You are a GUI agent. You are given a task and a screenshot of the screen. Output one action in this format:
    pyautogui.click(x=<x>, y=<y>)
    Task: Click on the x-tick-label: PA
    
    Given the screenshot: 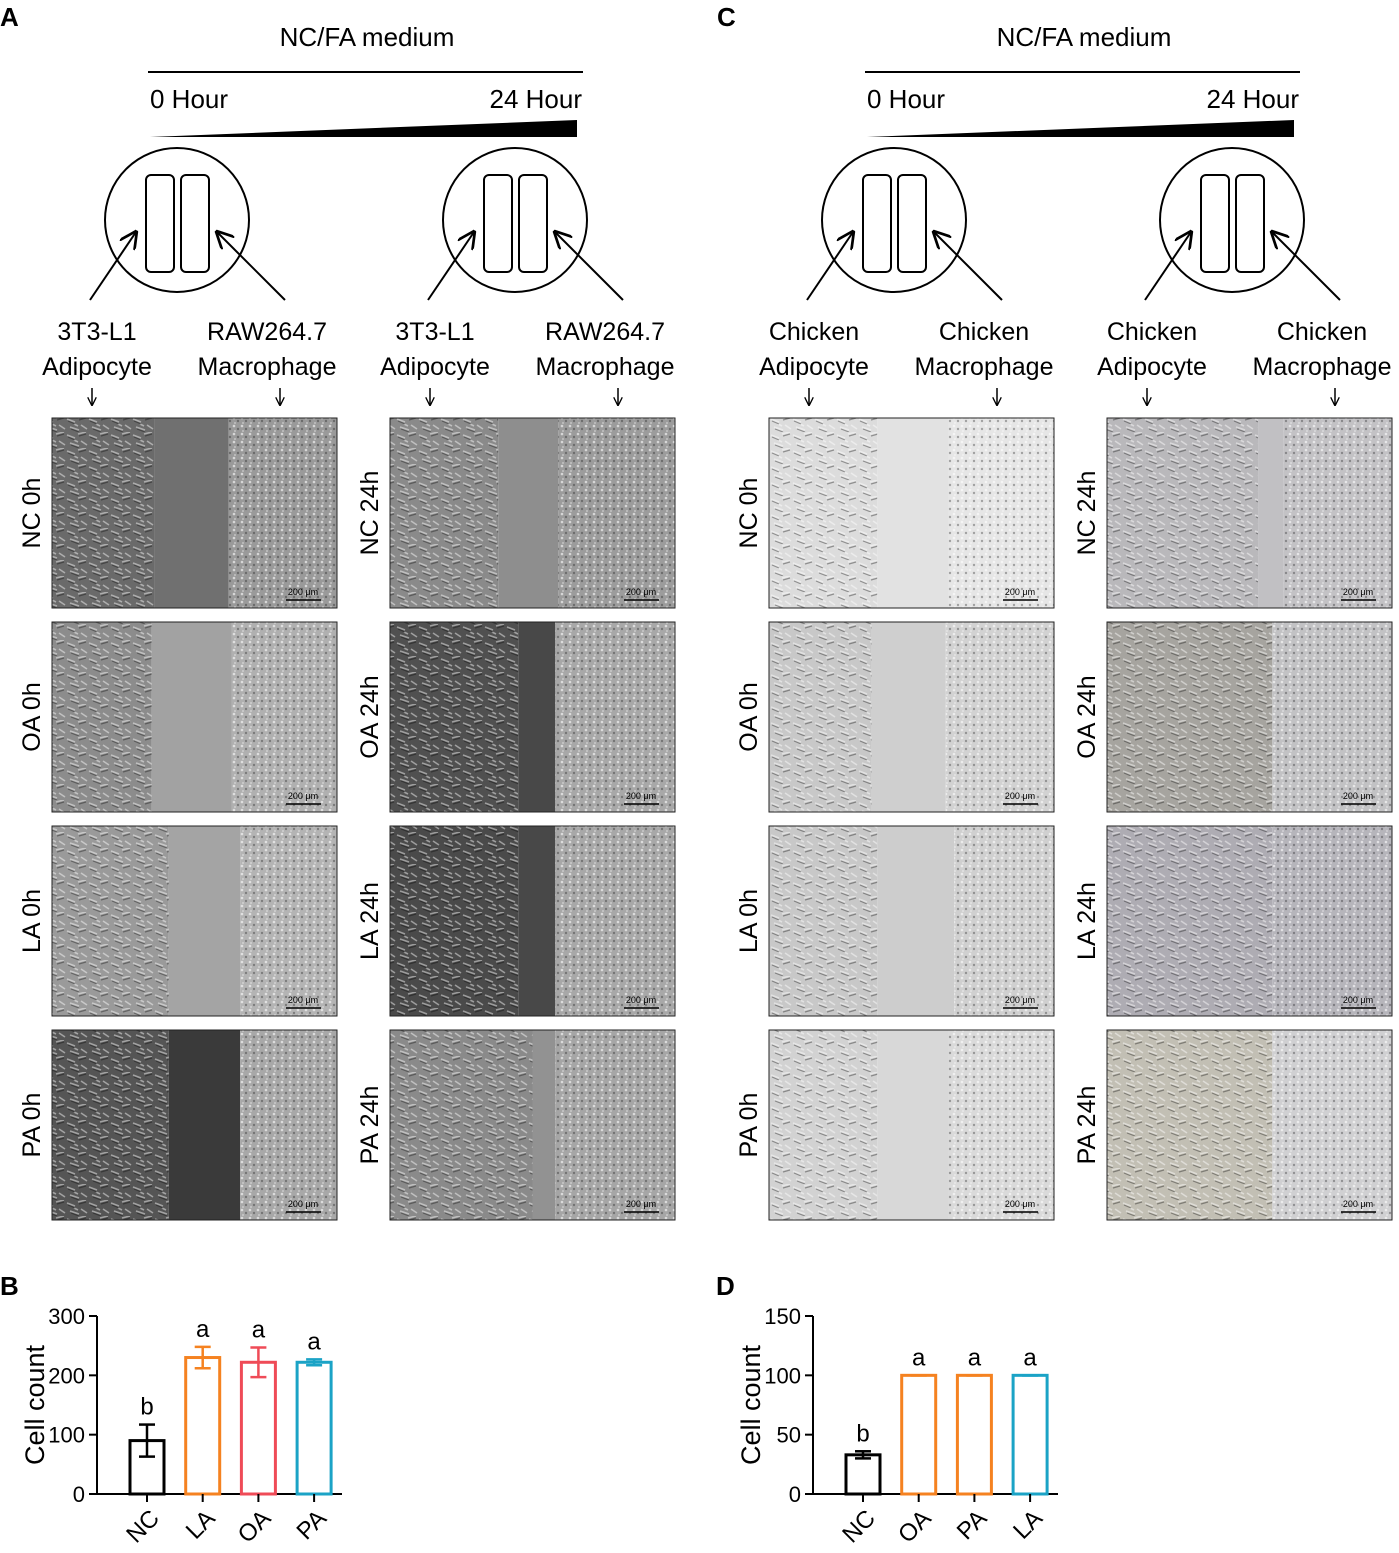 What is the action you would take?
    pyautogui.click(x=972, y=1525)
    